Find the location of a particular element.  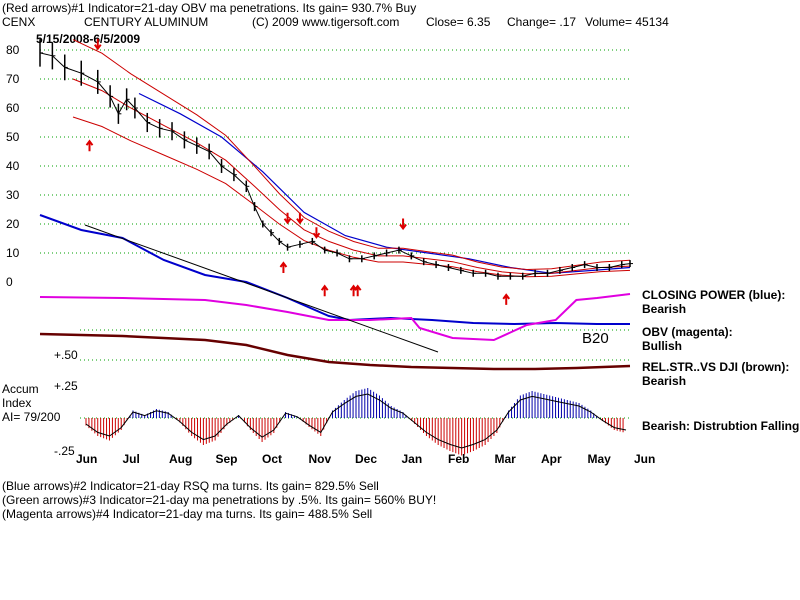

x-tick-label: Dec is located at coordinates (366, 459).